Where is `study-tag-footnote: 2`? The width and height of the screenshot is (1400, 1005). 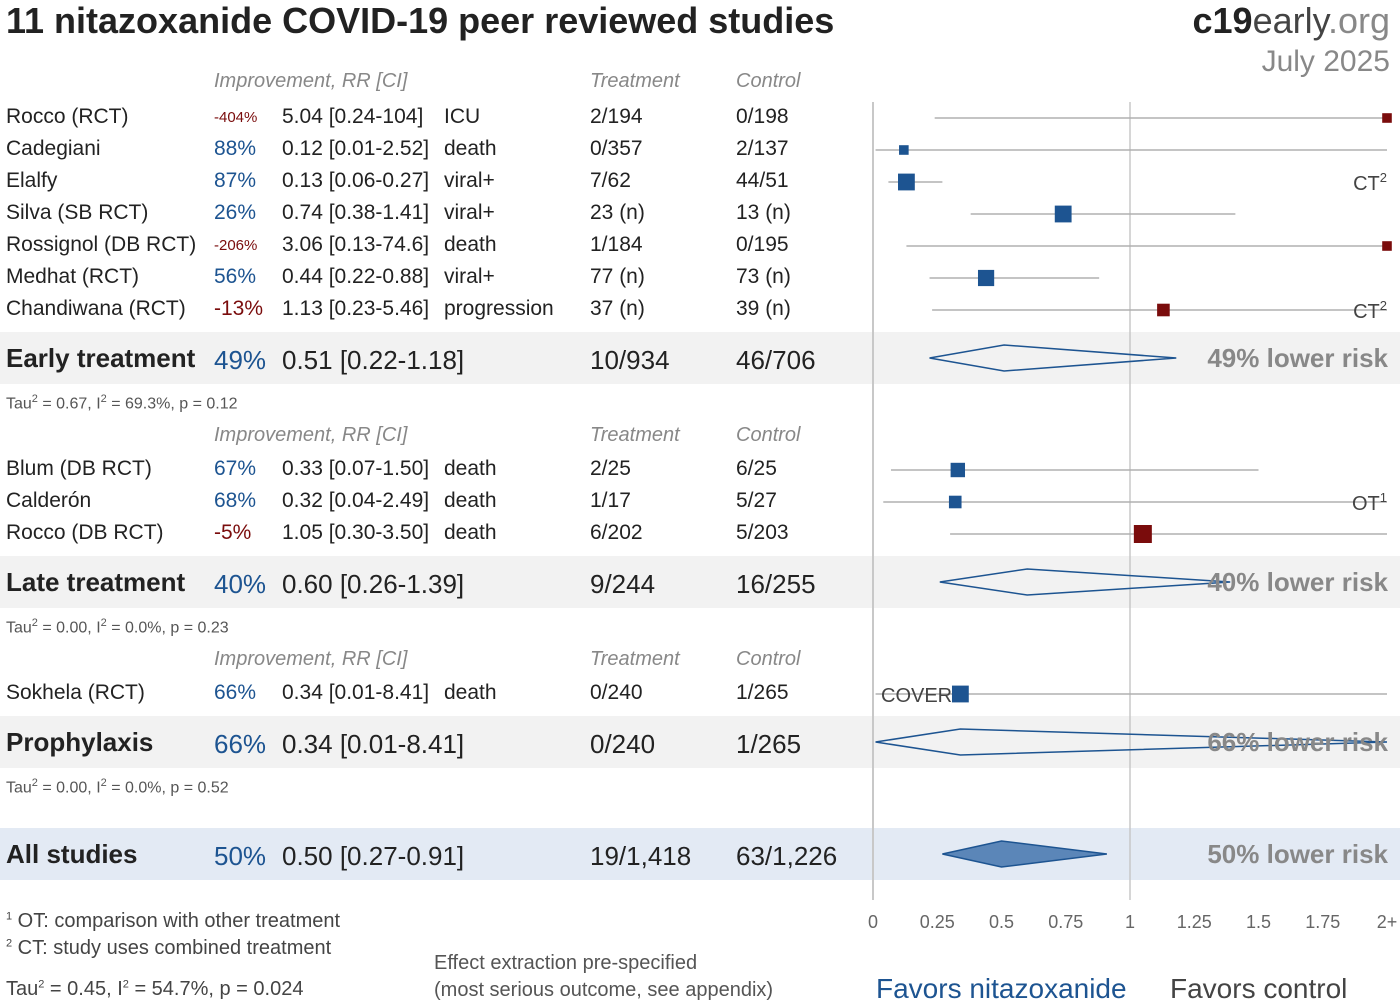
study-tag-footnote: 2 is located at coordinates (1383, 177).